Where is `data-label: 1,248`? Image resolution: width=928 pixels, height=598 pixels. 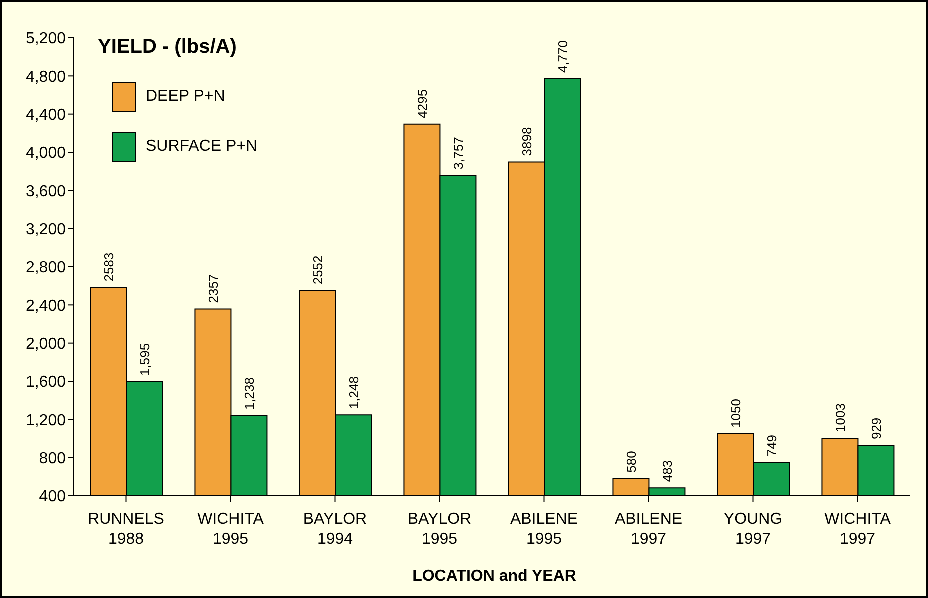 data-label: 1,248 is located at coordinates (354, 393).